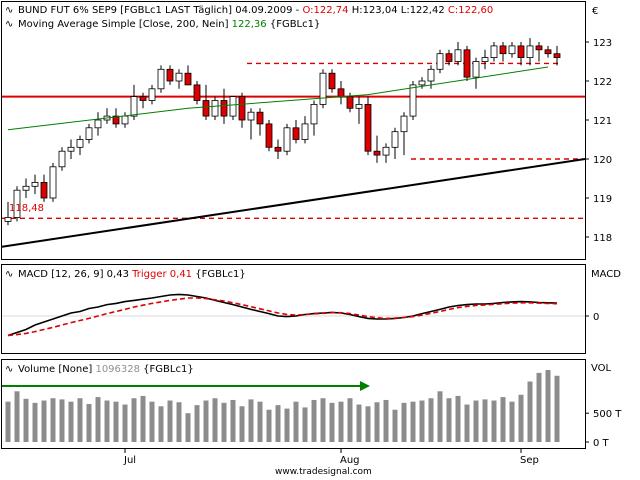  I want to click on macd-line, so click(282, 314).